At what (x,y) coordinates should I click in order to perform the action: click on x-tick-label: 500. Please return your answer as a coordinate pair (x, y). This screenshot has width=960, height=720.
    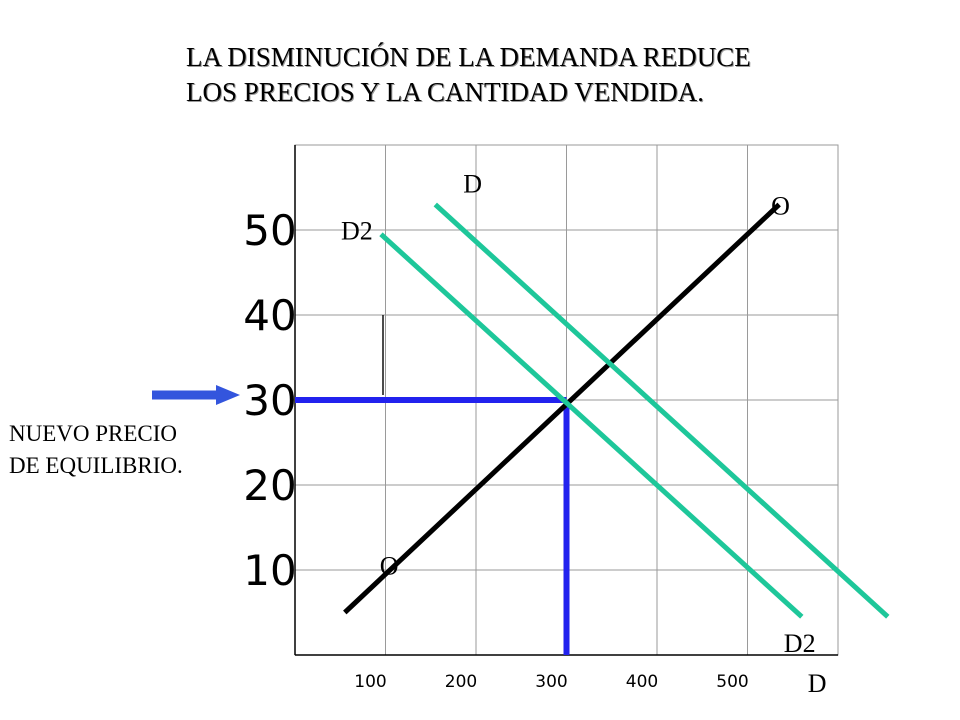
    Looking at the image, I should click on (732, 682).